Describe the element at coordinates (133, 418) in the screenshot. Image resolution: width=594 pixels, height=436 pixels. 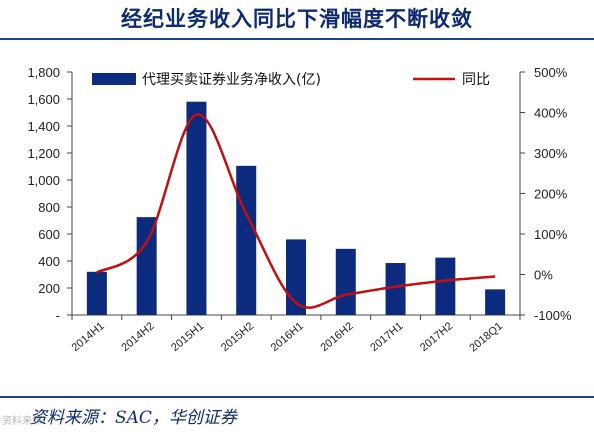
I see `source-note: 资料来源：SAC，华创证券` at that location.